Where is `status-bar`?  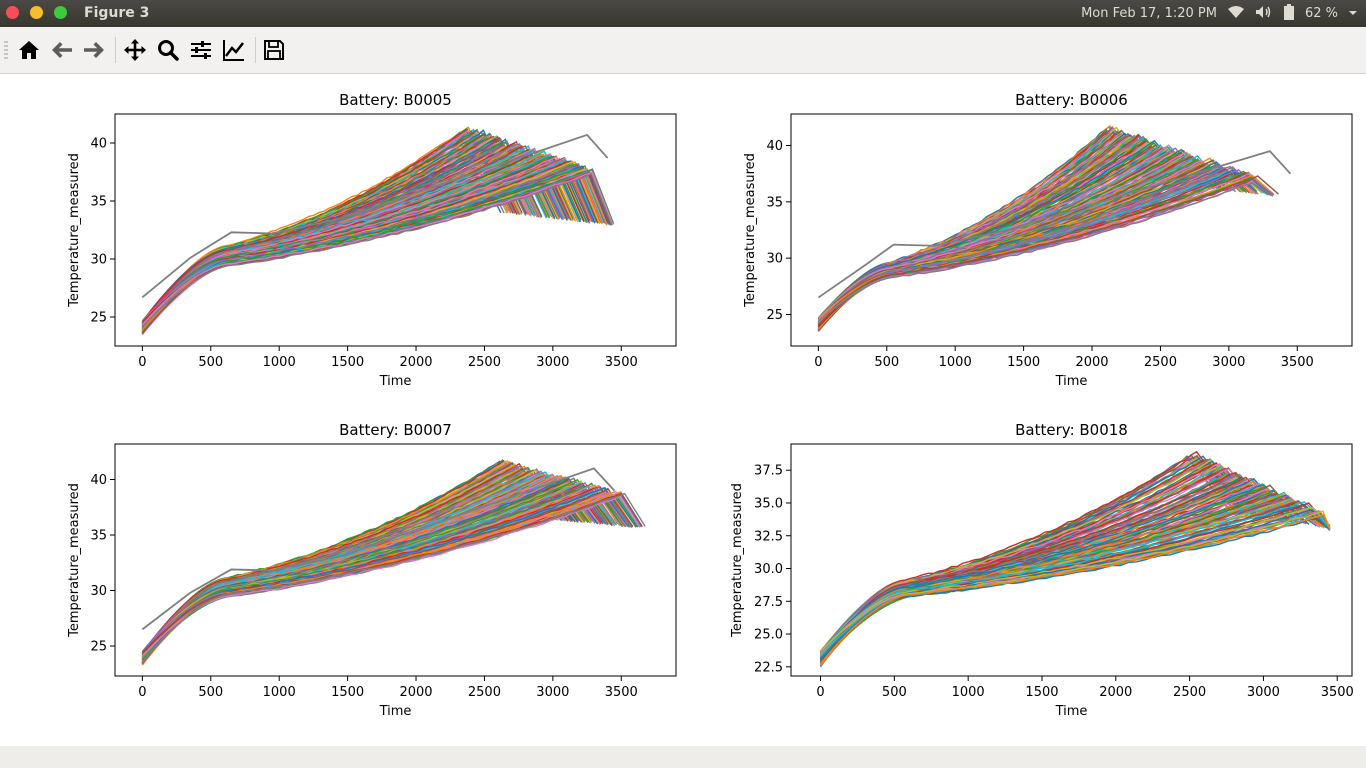 status-bar is located at coordinates (683, 757).